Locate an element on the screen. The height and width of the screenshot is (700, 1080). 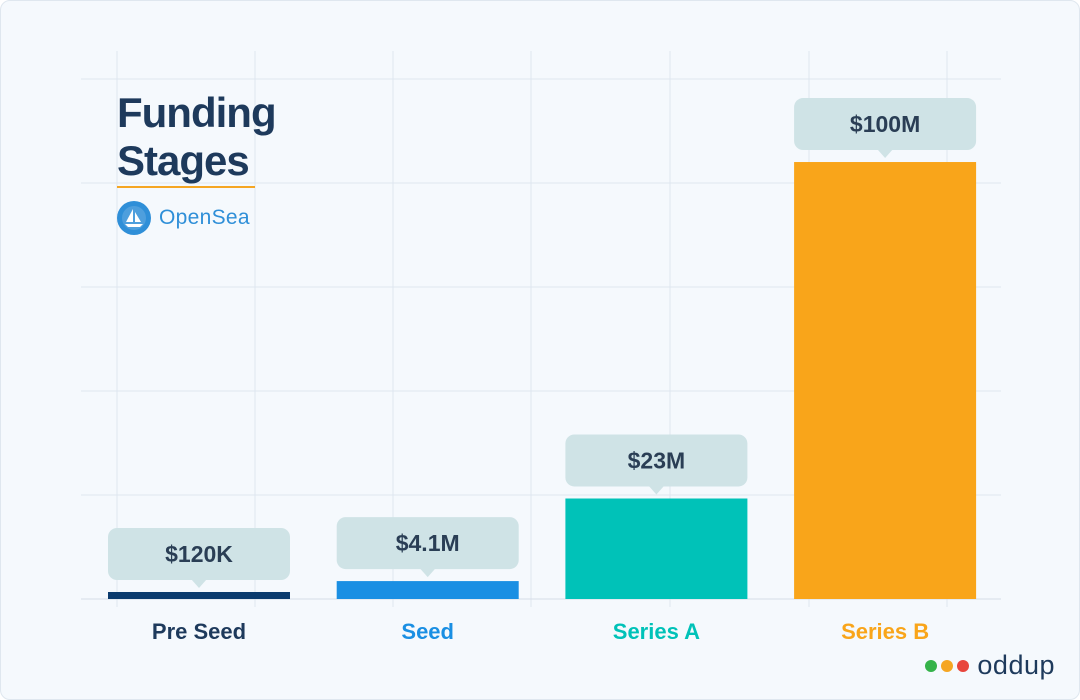
sailboat-icon is located at coordinates (134, 218).